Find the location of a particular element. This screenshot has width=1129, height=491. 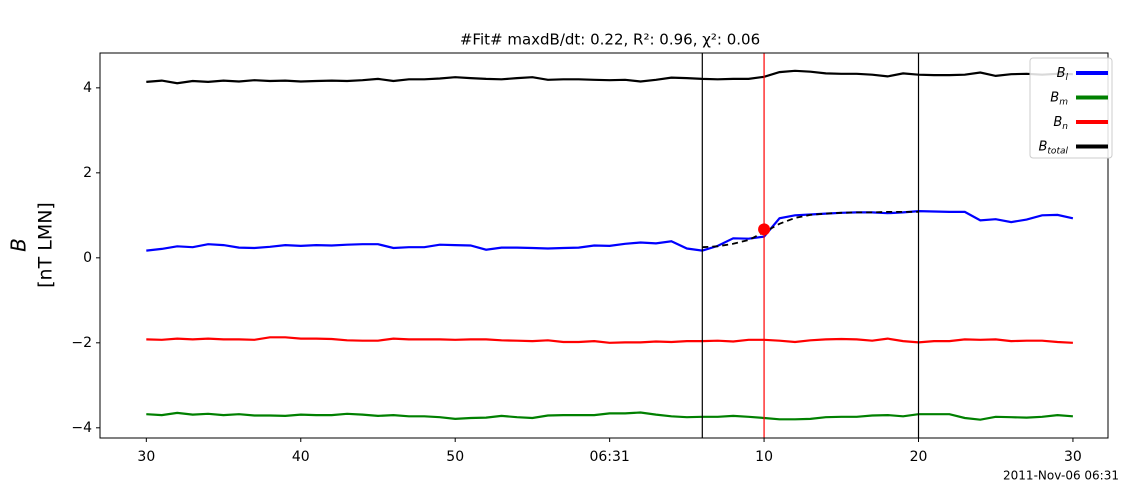

legend-label-sub: n is located at coordinates (1065, 127).